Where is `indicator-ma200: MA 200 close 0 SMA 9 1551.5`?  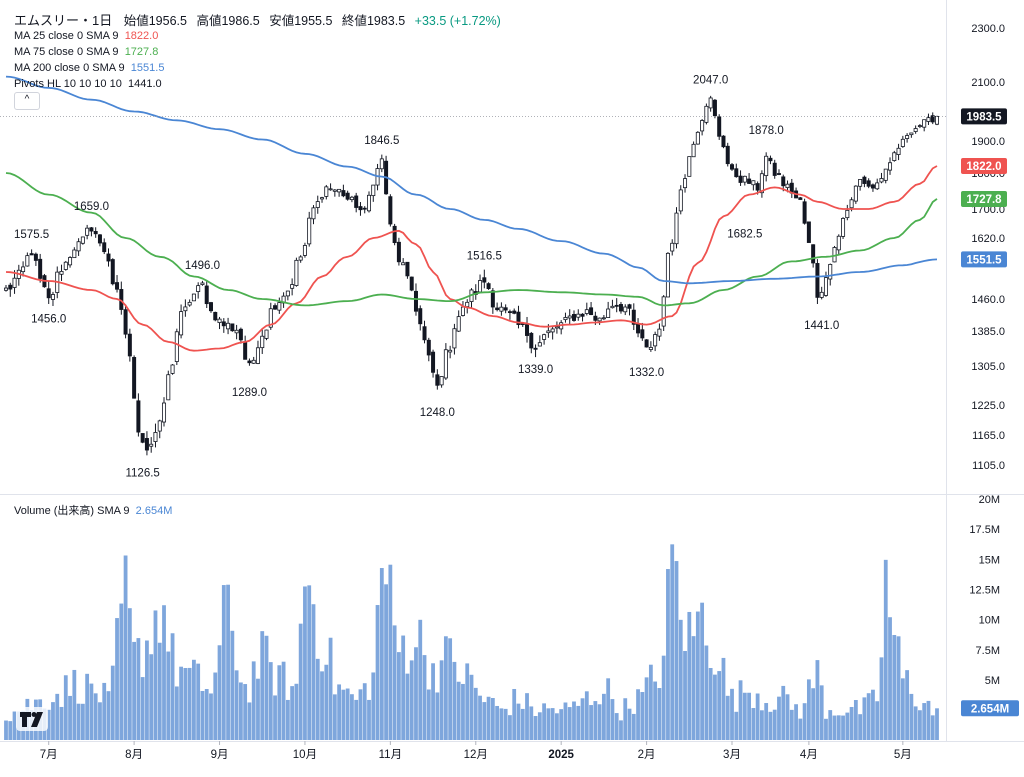
indicator-ma200: MA 200 close 0 SMA 9 1551.5 is located at coordinates (89, 68).